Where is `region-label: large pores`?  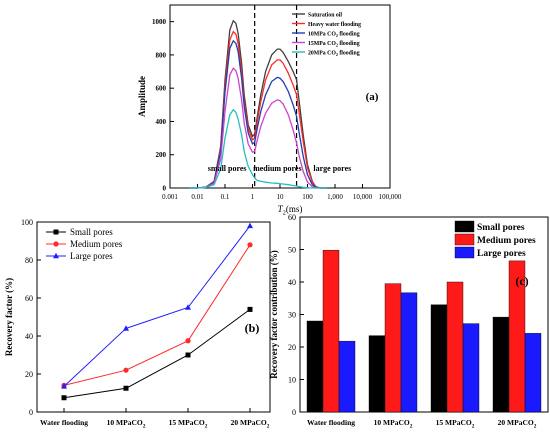
region-label: large pores is located at coordinates (332, 168).